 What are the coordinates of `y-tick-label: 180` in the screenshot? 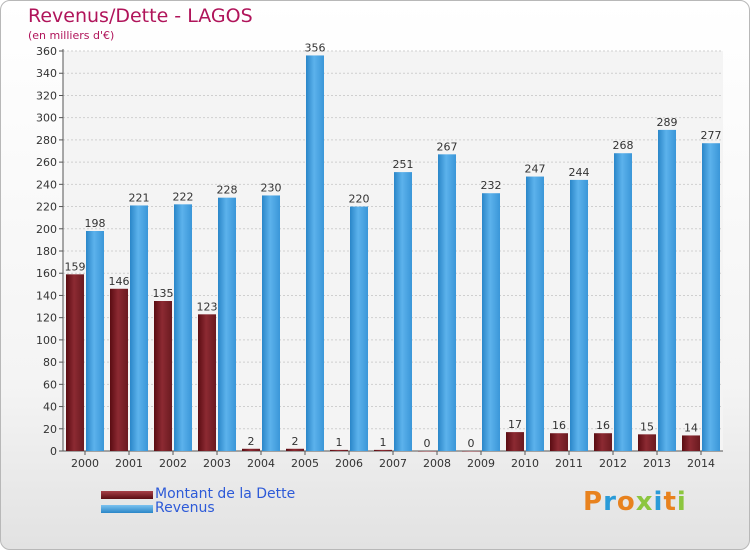 It's located at (46, 251).